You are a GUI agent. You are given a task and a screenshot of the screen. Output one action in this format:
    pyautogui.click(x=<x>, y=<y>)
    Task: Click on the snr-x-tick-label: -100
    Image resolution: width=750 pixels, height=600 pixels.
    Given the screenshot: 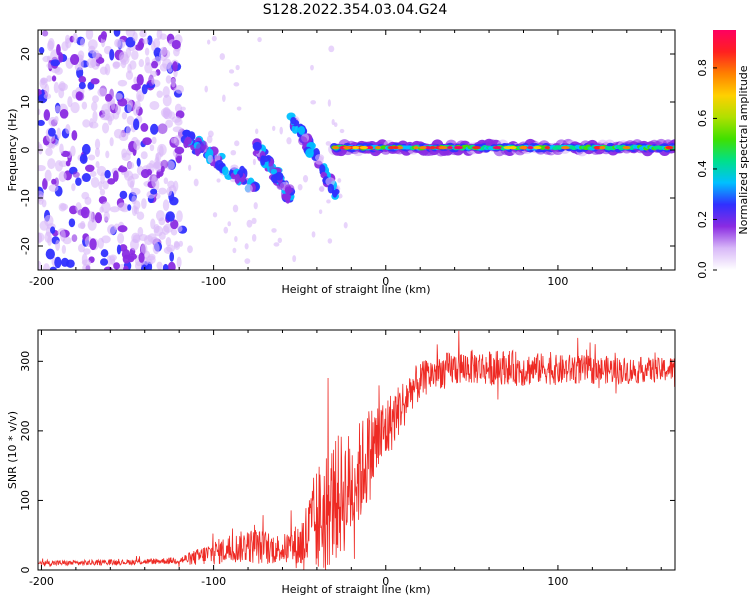 What is the action you would take?
    pyautogui.click(x=213, y=581)
    